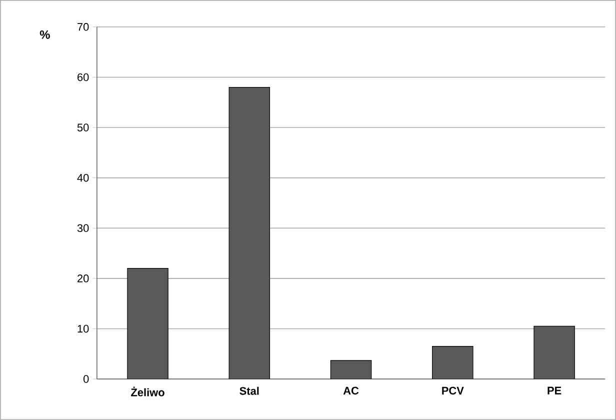 The width and height of the screenshot is (616, 420). What do you see at coordinates (83, 228) in the screenshot?
I see `y-tick-label: 30` at bounding box center [83, 228].